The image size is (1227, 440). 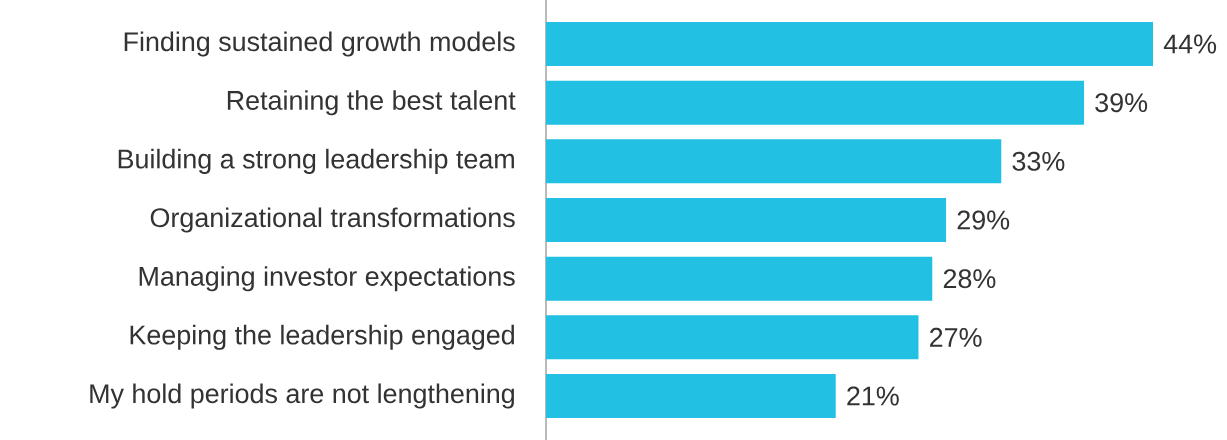 What do you see at coordinates (332, 220) in the screenshot?
I see `y-tick-label: Organizational transformations` at bounding box center [332, 220].